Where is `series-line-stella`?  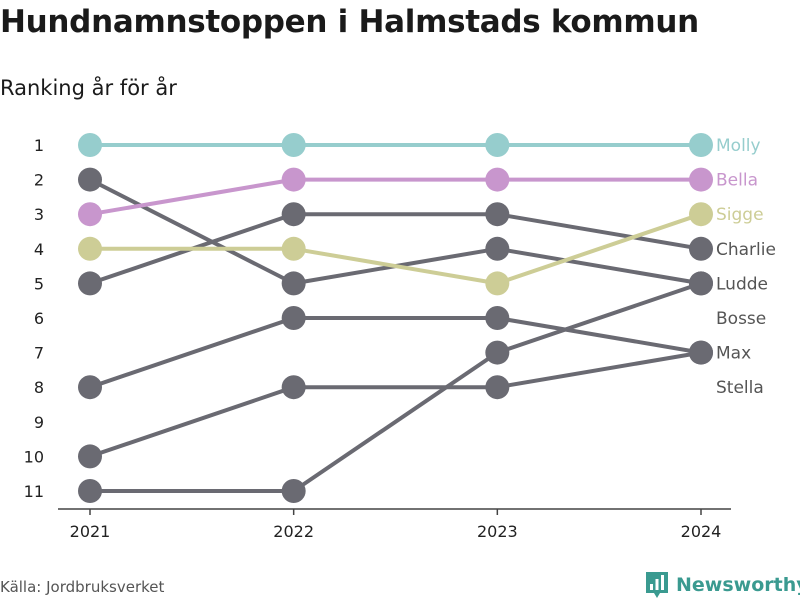 series-line-stella is located at coordinates (395, 404).